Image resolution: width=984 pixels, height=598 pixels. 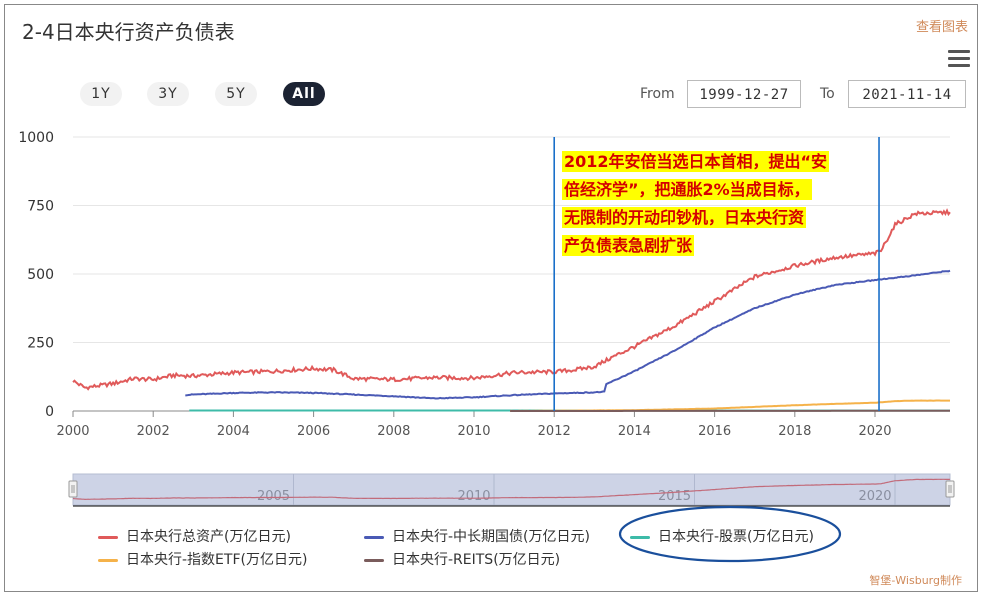 I want to click on legend-item-jgb: 日本央行-中长期国债(万亿日元), so click(x=477, y=536).